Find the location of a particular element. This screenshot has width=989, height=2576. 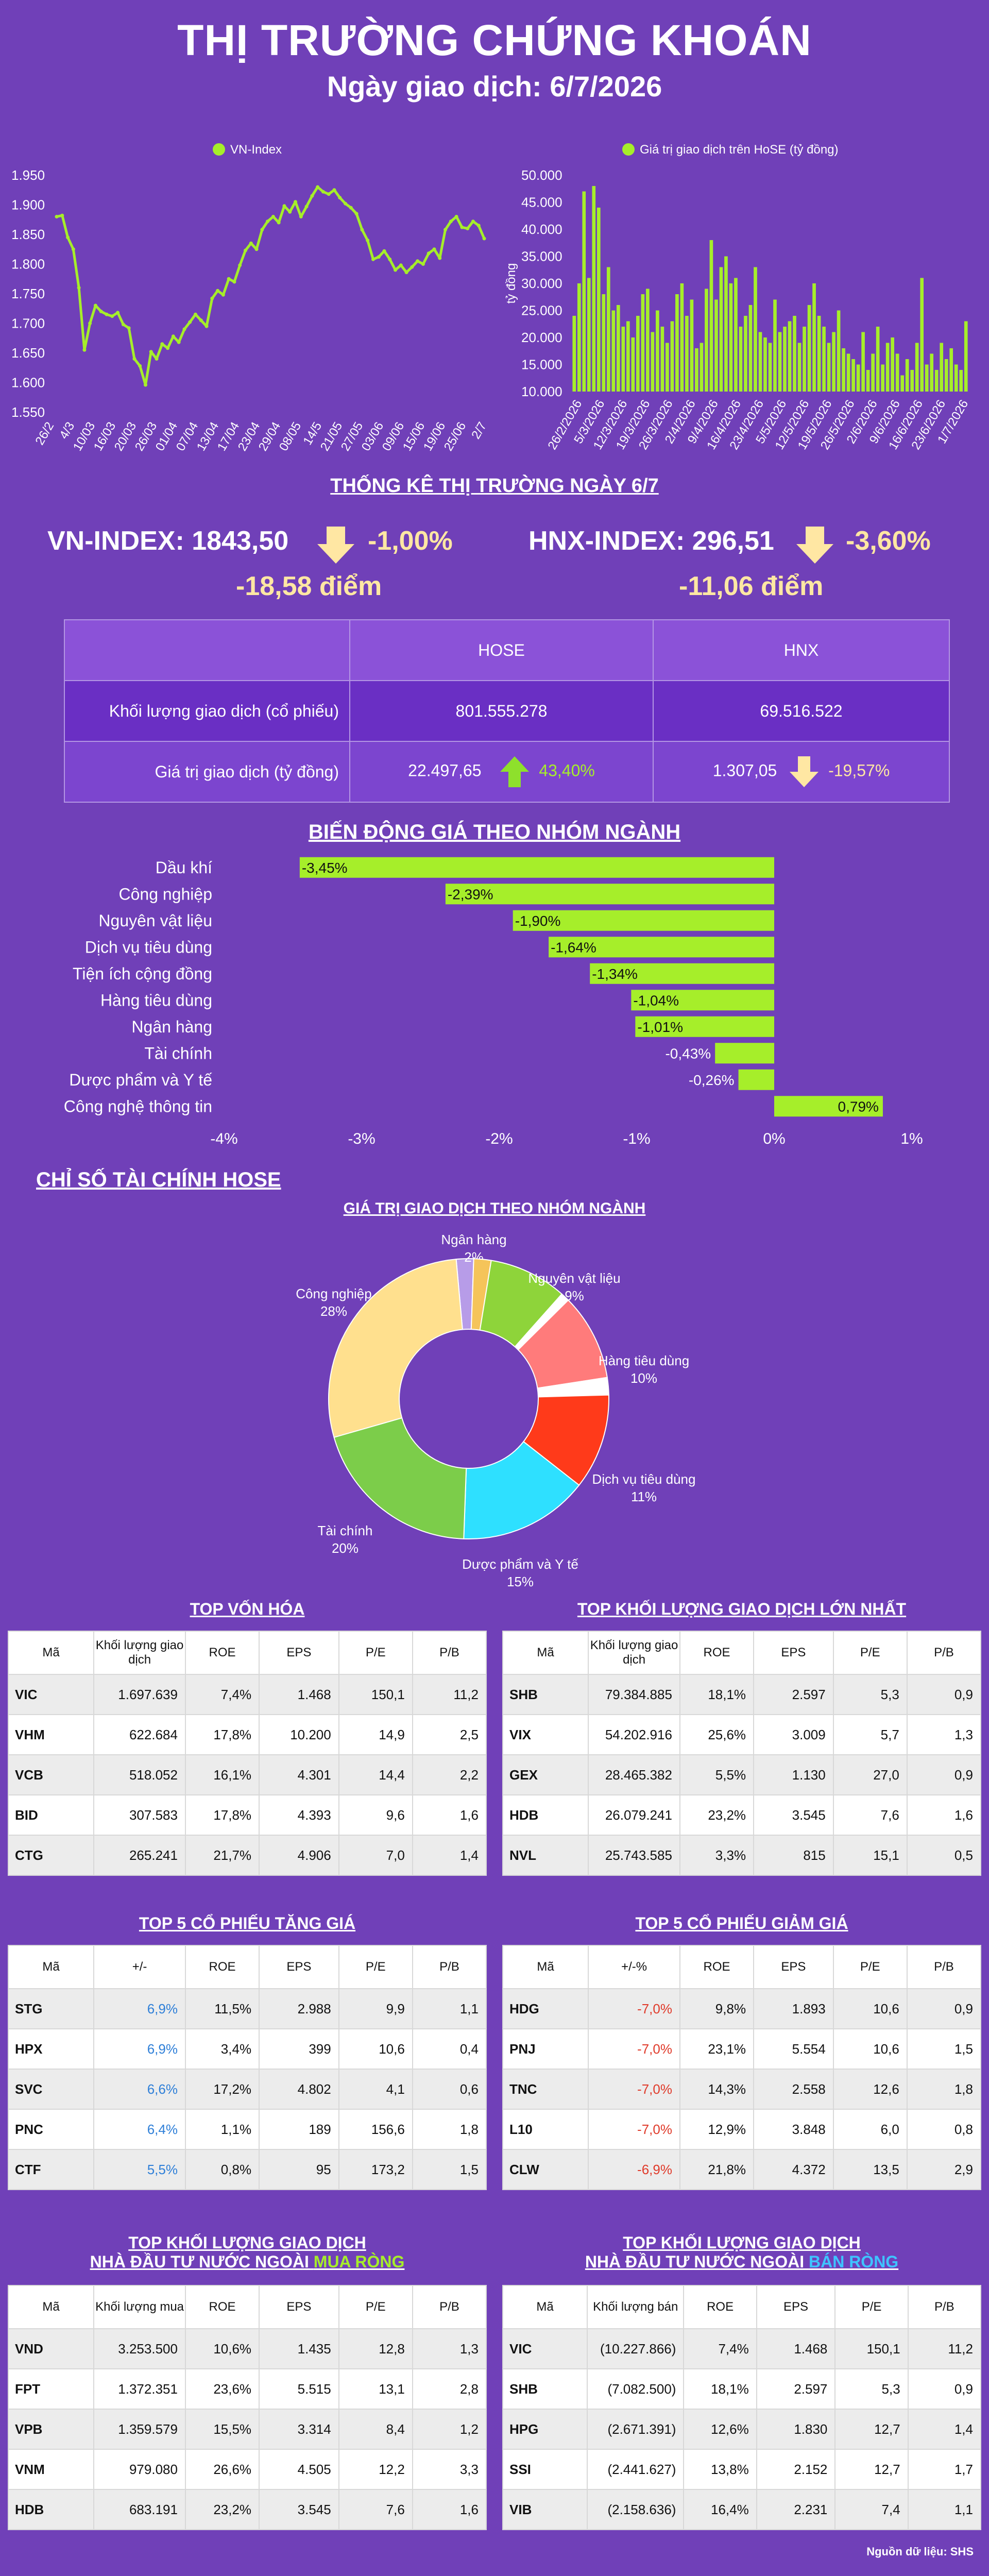

value-y-tick: 45.000 is located at coordinates (541, 202).